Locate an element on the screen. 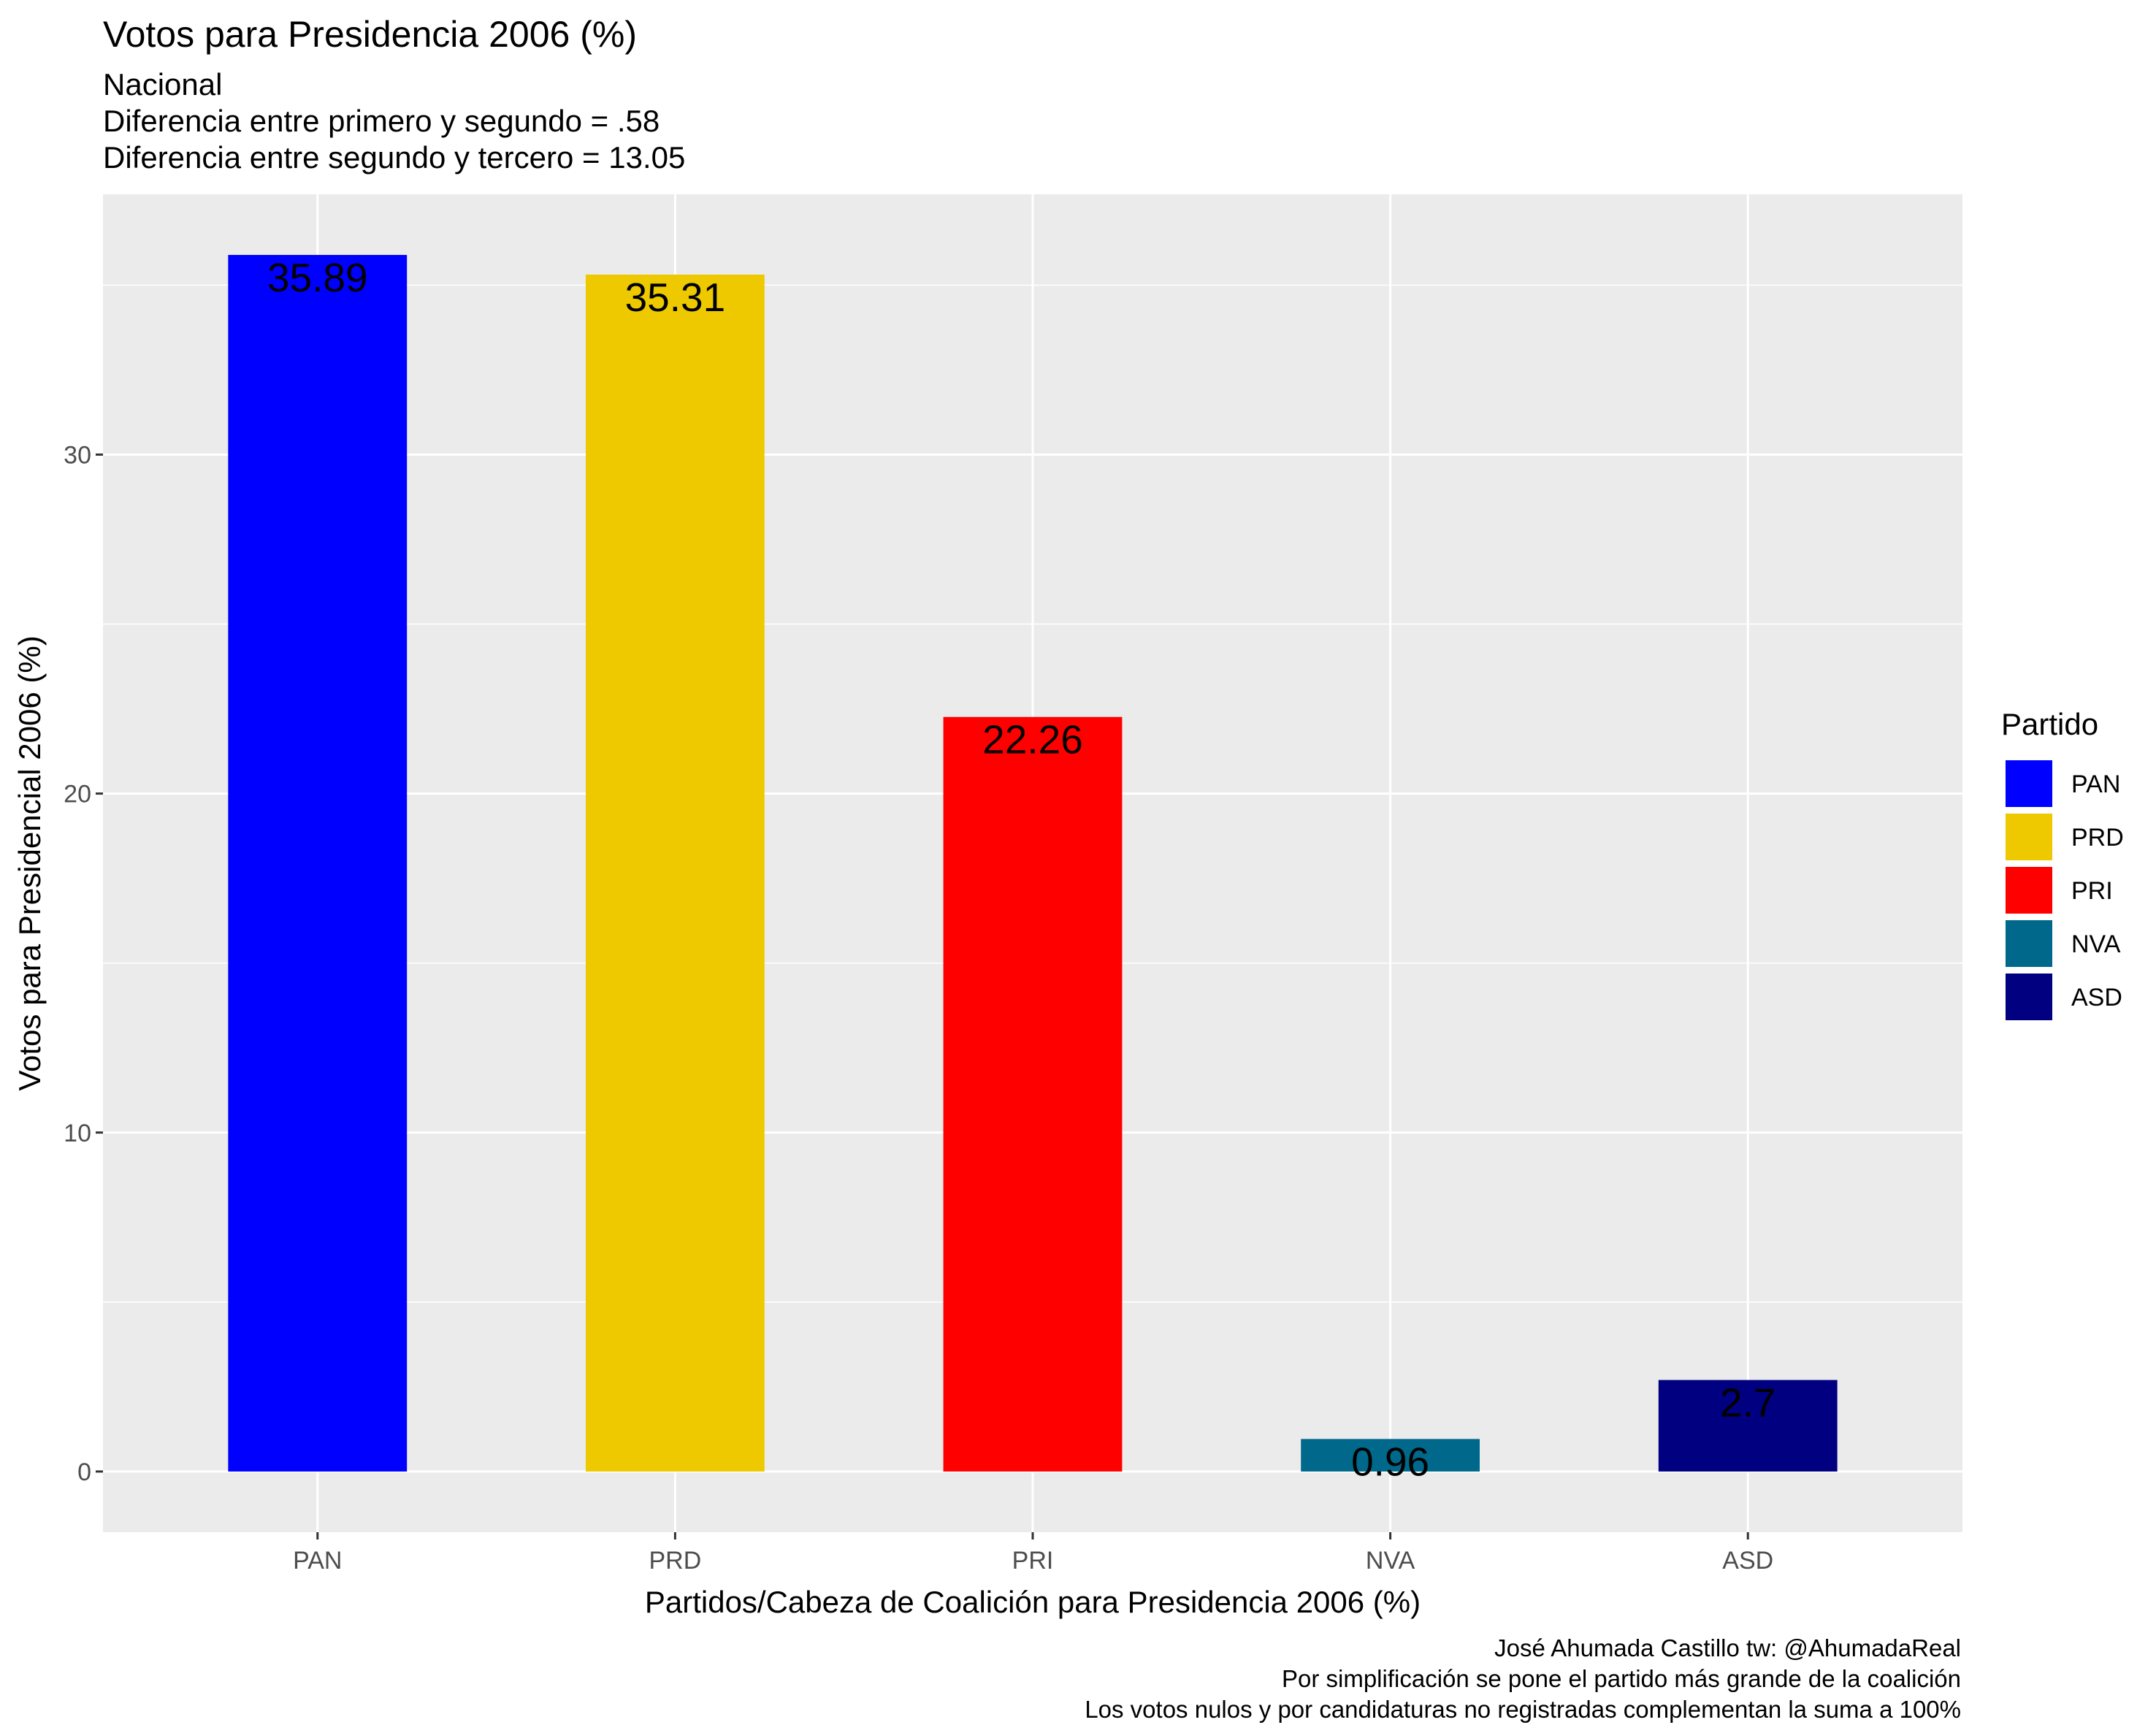  bar-ASD is located at coordinates (1748, 1426).